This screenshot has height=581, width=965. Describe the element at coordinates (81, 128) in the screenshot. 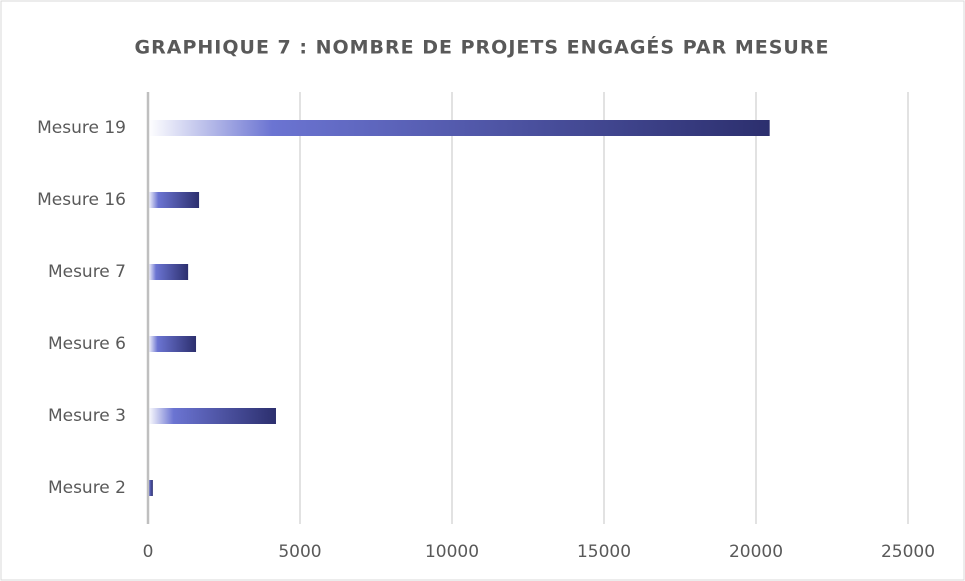

I see `y-tick-label: Mesure 19` at that location.